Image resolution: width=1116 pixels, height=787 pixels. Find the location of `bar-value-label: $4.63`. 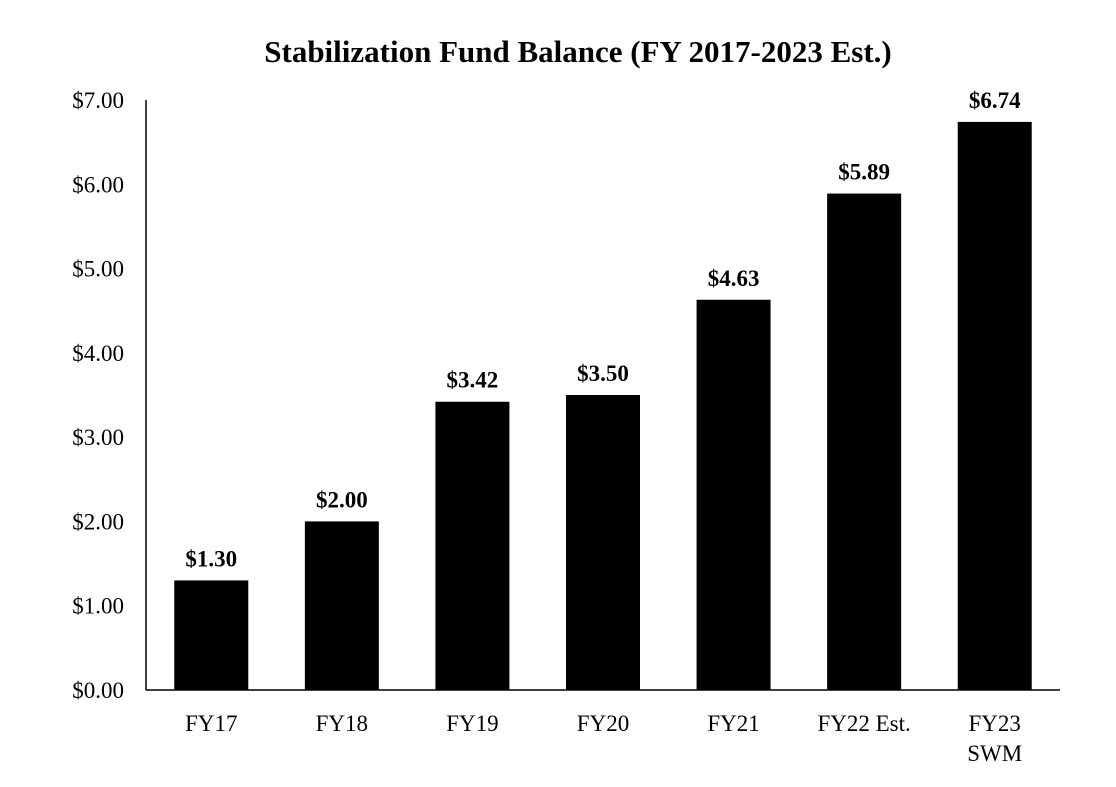

bar-value-label: $4.63 is located at coordinates (734, 278).